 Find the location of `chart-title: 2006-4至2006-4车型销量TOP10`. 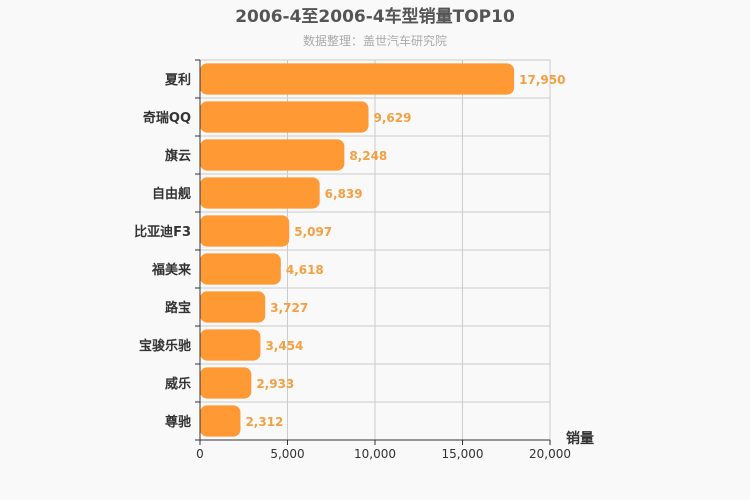

chart-title: 2006-4至2006-4车型销量TOP10 is located at coordinates (375, 16).